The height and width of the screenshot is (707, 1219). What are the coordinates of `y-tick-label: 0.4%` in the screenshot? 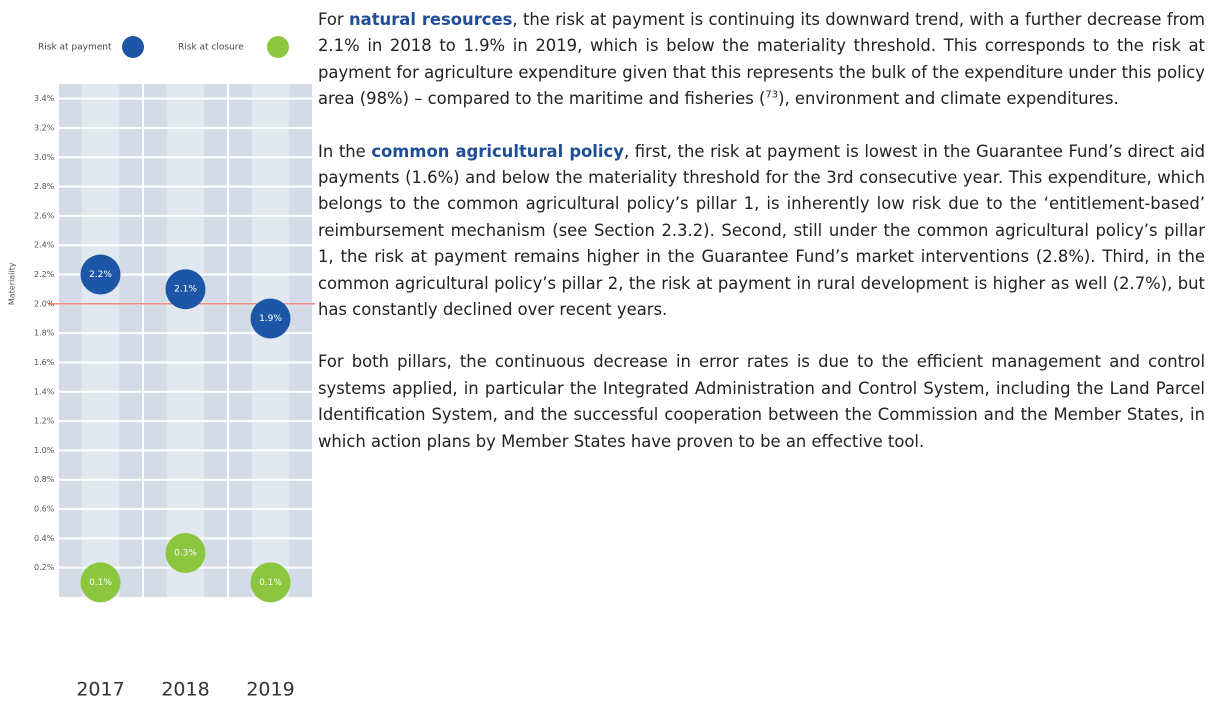 It's located at (44, 538).